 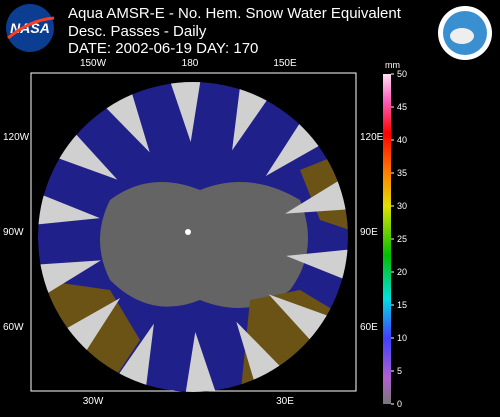 What do you see at coordinates (369, 327) in the screenshot?
I see `longitude-label: 60E` at bounding box center [369, 327].